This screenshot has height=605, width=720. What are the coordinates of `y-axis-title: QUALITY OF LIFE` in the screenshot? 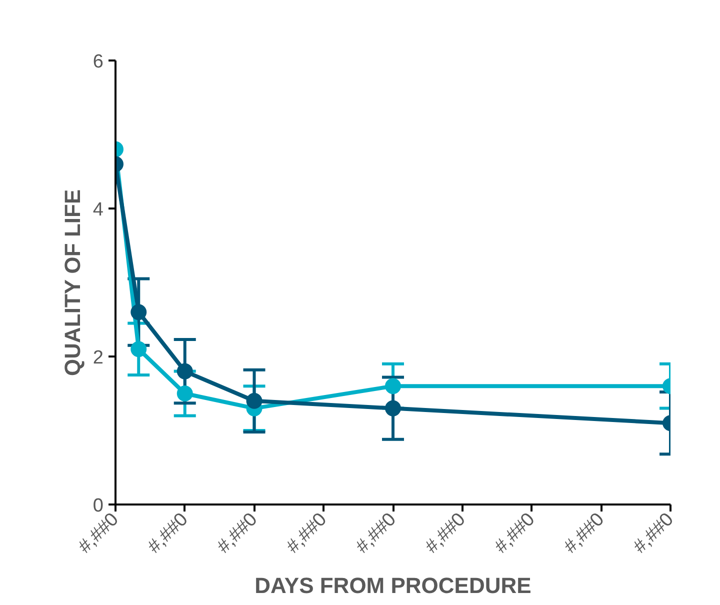 It's located at (72, 282).